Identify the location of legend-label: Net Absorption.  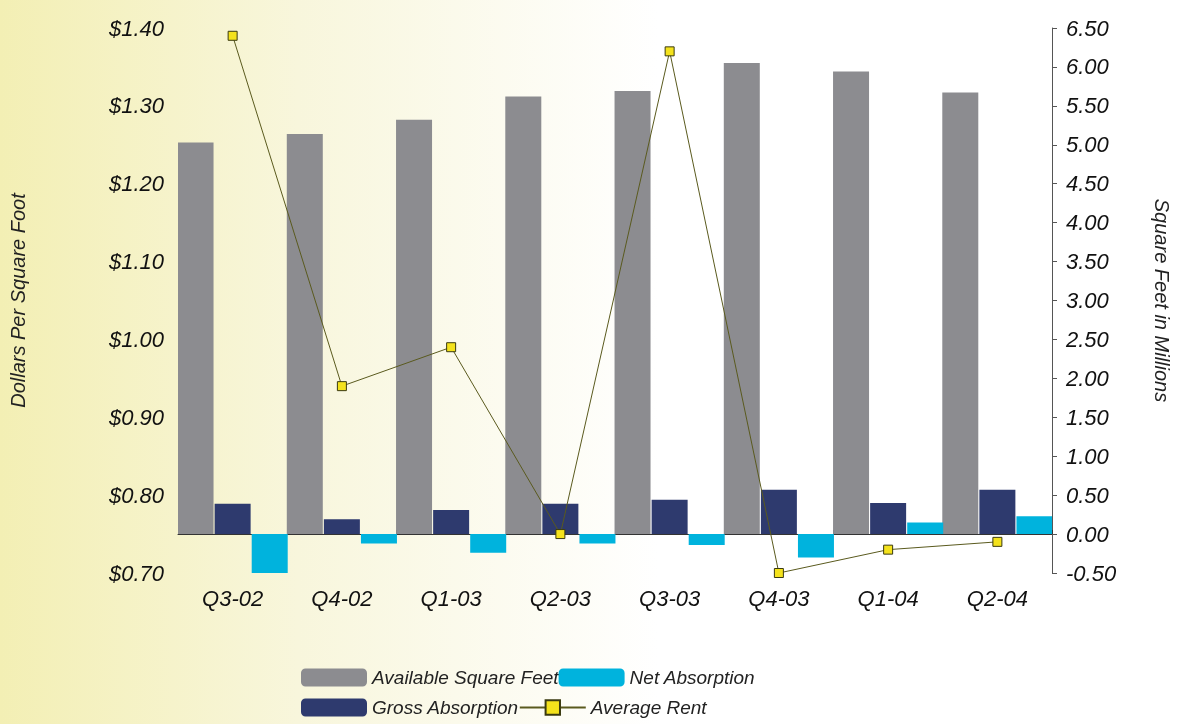
(692, 677).